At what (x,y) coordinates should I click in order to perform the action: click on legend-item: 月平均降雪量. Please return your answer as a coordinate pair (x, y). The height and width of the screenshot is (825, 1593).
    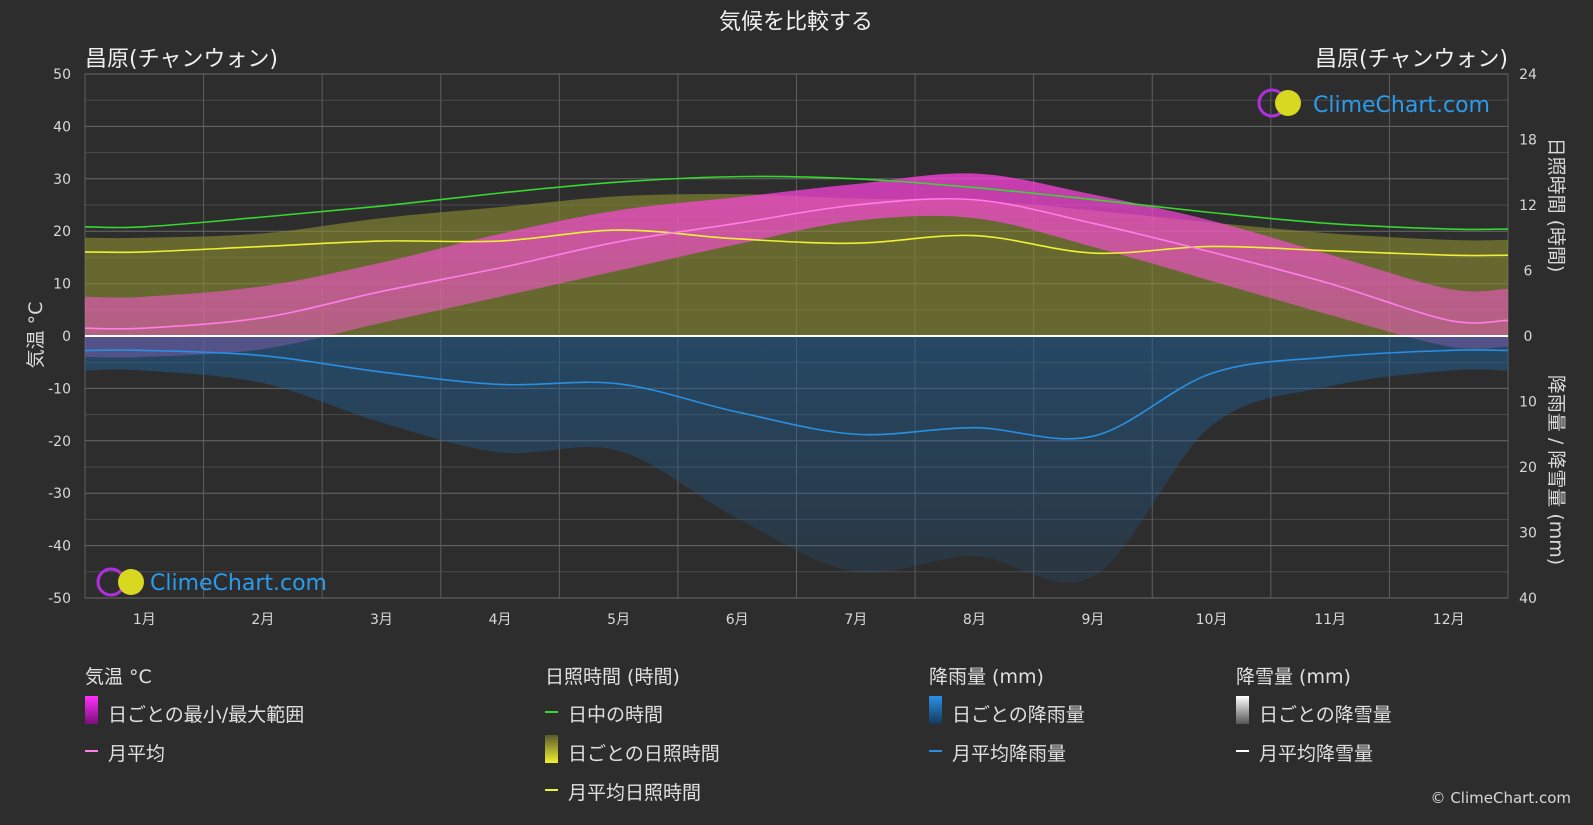
    Looking at the image, I should click on (1314, 758).